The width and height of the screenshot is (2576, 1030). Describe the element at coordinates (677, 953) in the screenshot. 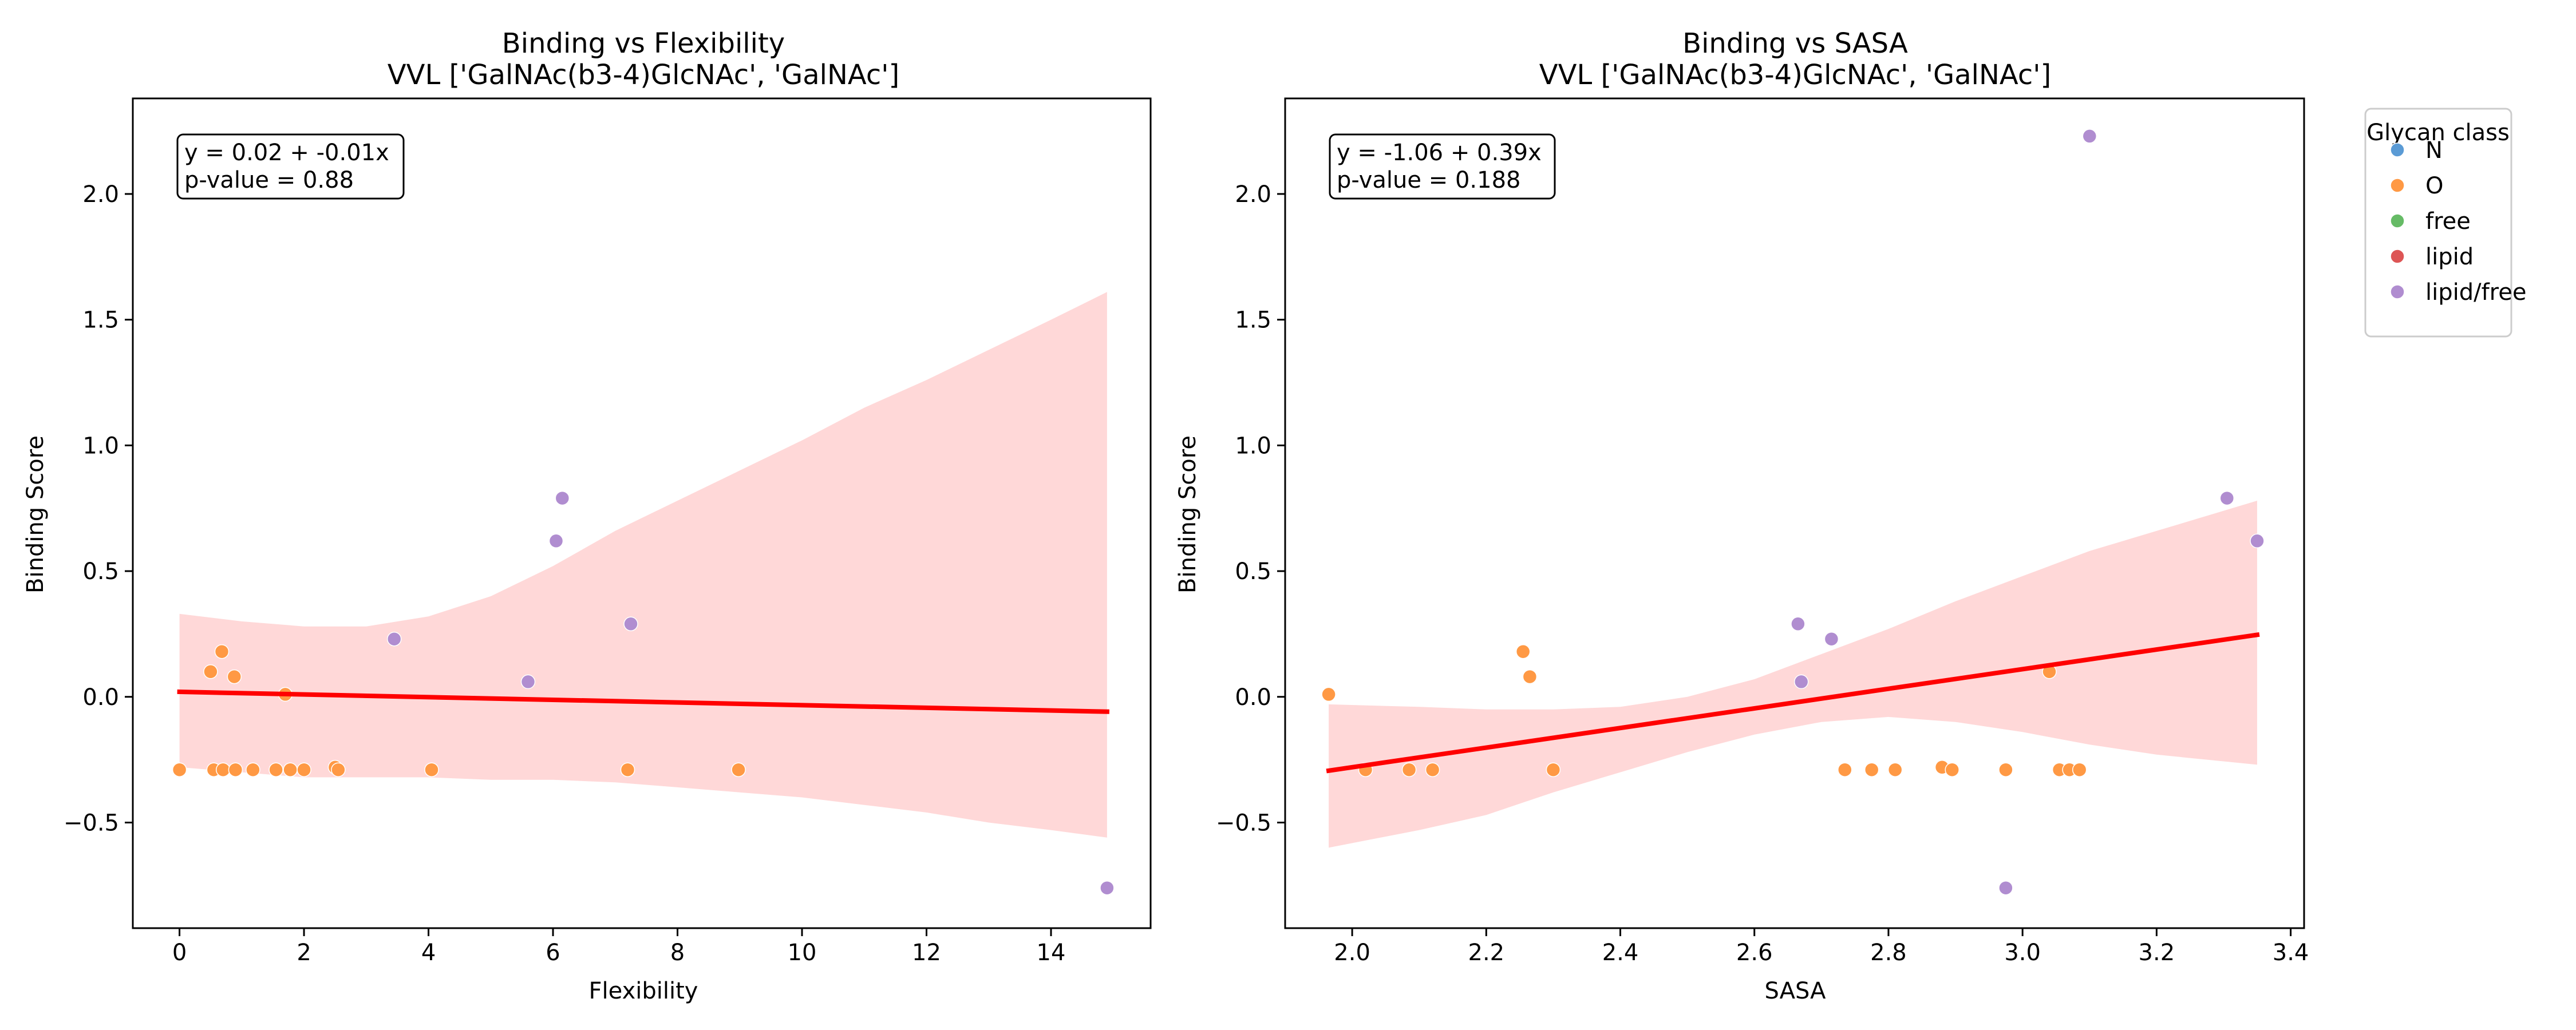

I see `flexibility-x-tick-label: 8` at that location.